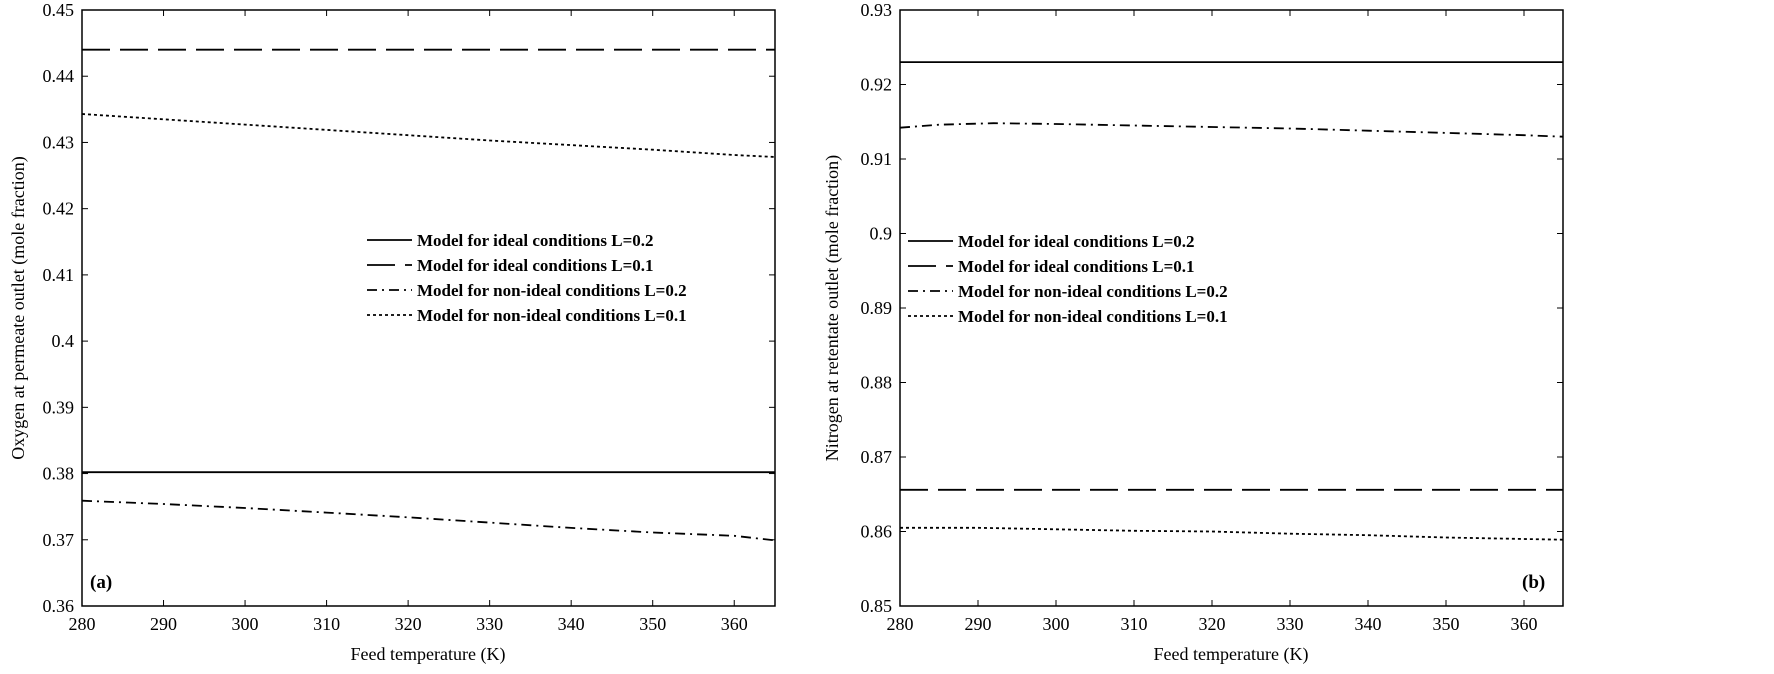 The height and width of the screenshot is (674, 1774). I want to click on y-tick-label: 0.42, so click(59, 209).